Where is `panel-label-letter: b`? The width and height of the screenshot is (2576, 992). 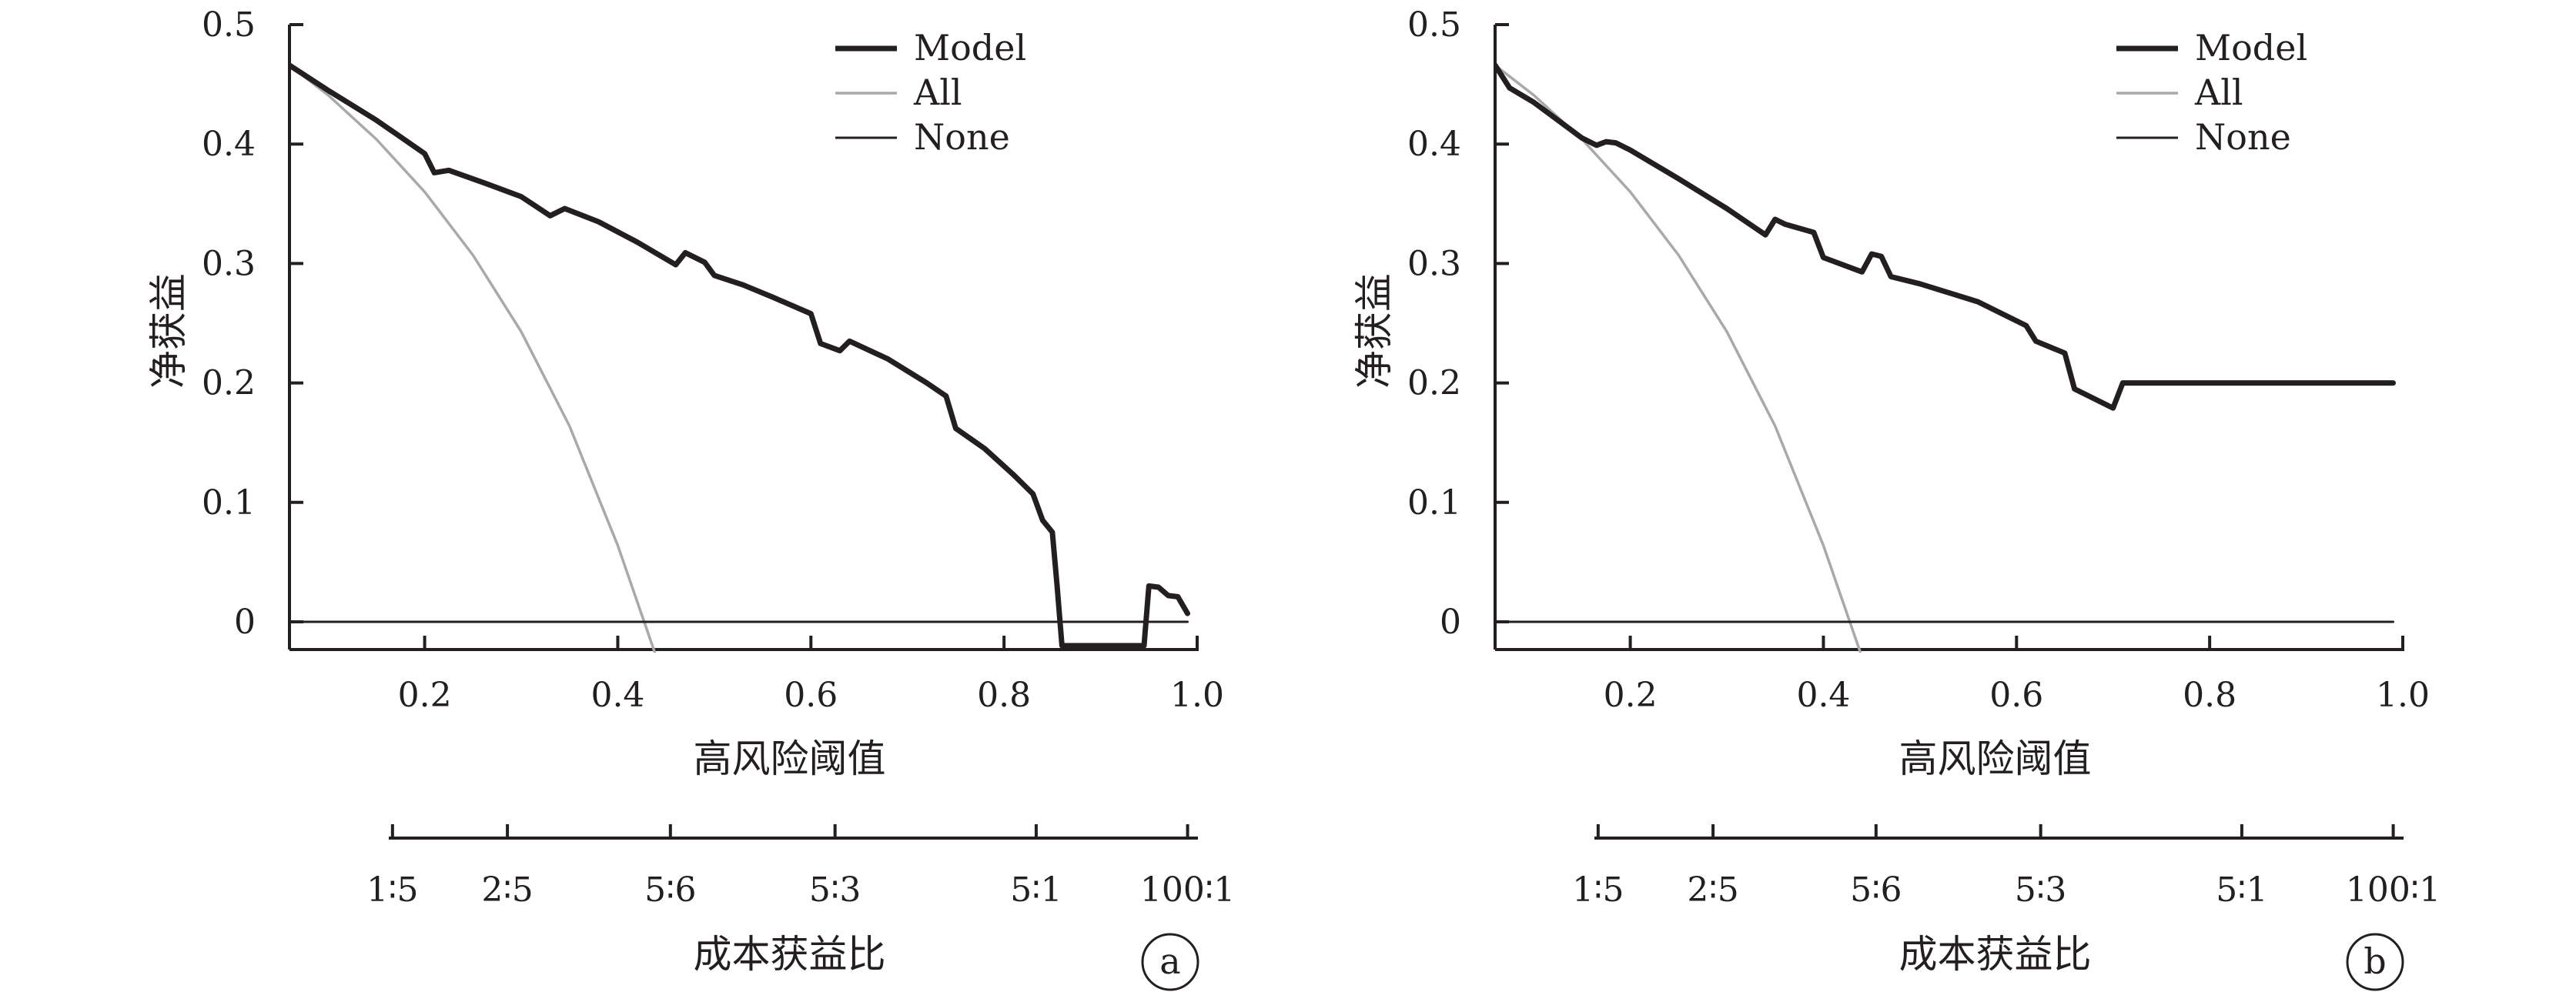 panel-label-letter: b is located at coordinates (2375, 961).